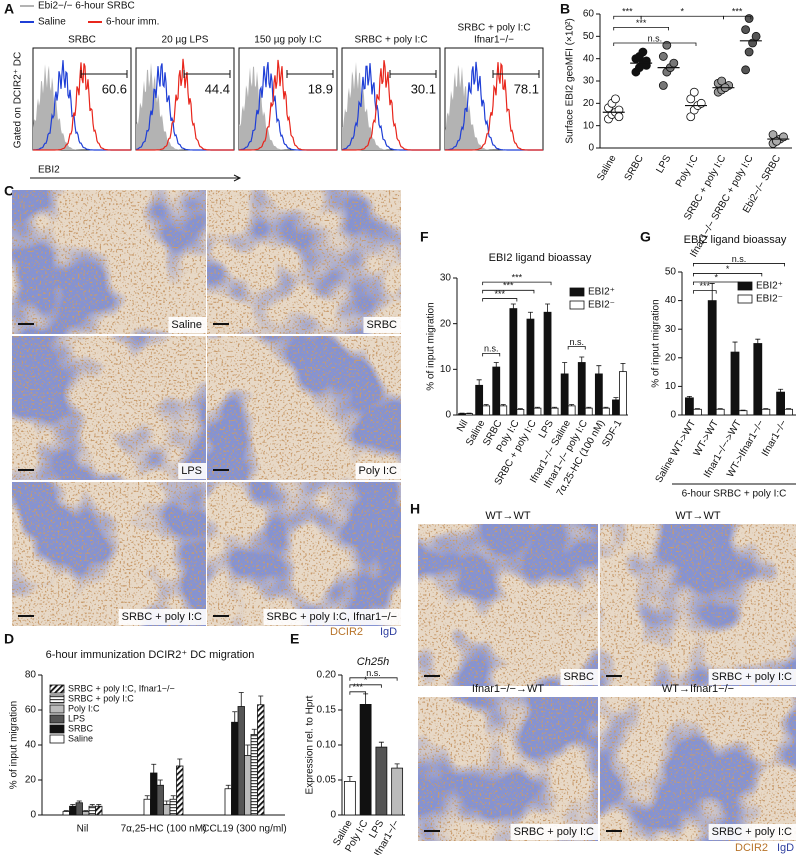  I want to click on y-tick-label: 0.05, so click(327, 780).